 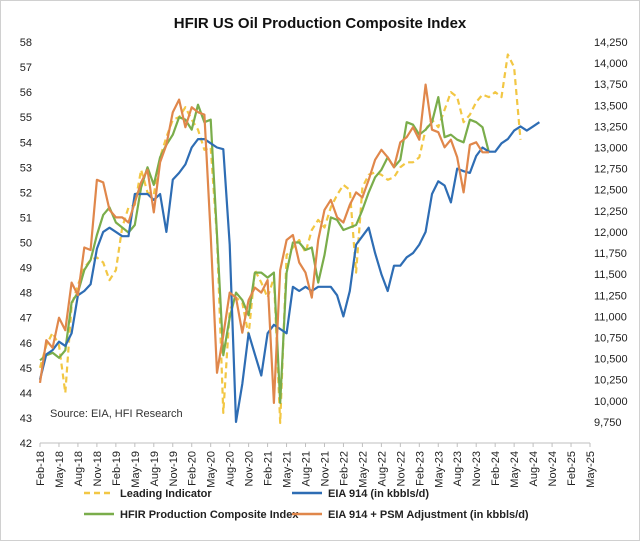 I want to click on y-right-tick-label: 10,000, so click(x=611, y=402).